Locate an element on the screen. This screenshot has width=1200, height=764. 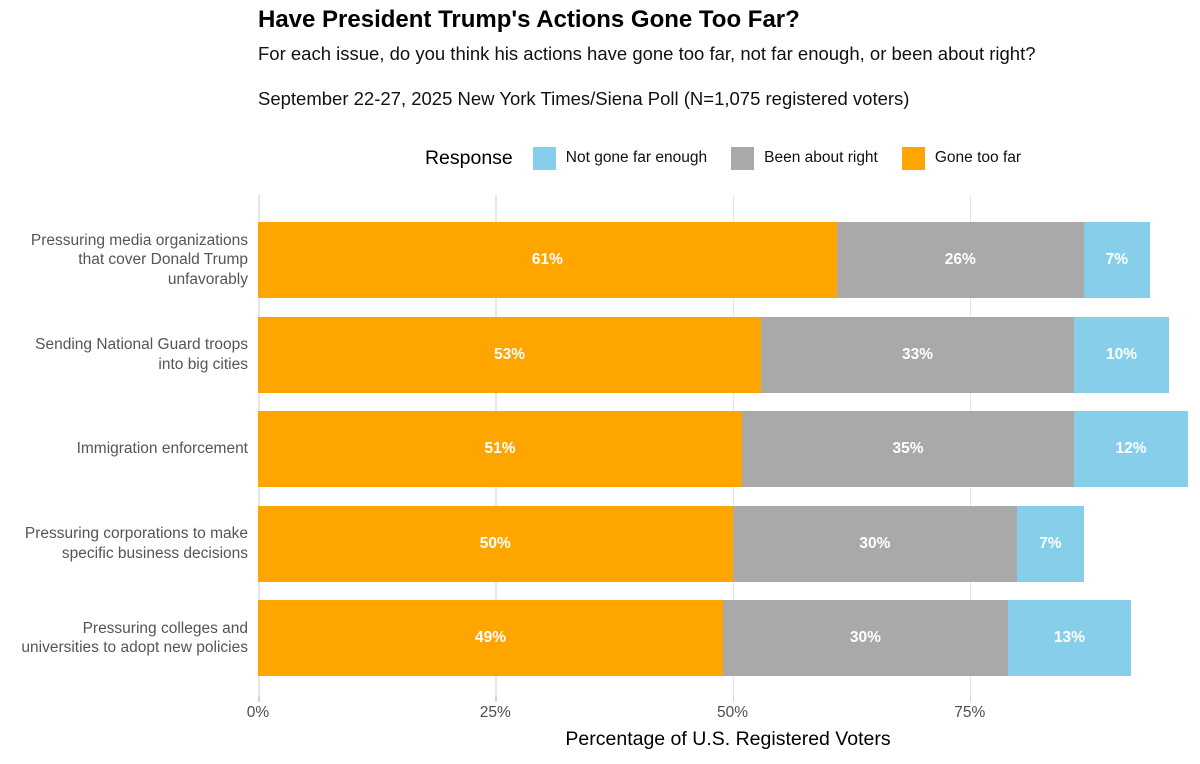
bar-value-label: 13% is located at coordinates (1069, 637).